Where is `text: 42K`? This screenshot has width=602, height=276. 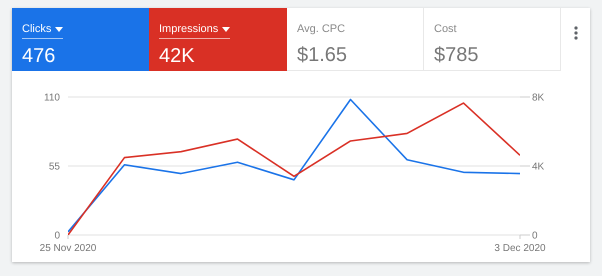 text: 42K is located at coordinates (177, 55).